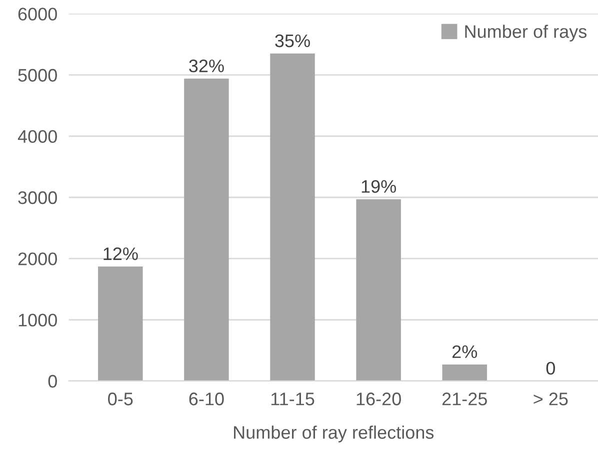 Image resolution: width=598 pixels, height=459 pixels. What do you see at coordinates (121, 253) in the screenshot?
I see `annotation: 12%` at bounding box center [121, 253].